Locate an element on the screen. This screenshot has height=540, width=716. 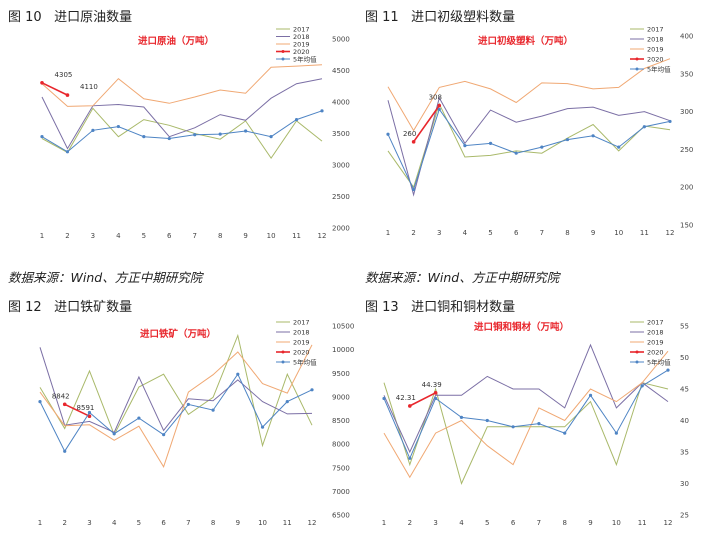
y-tick-label: 400 is located at coordinates (686, 37).